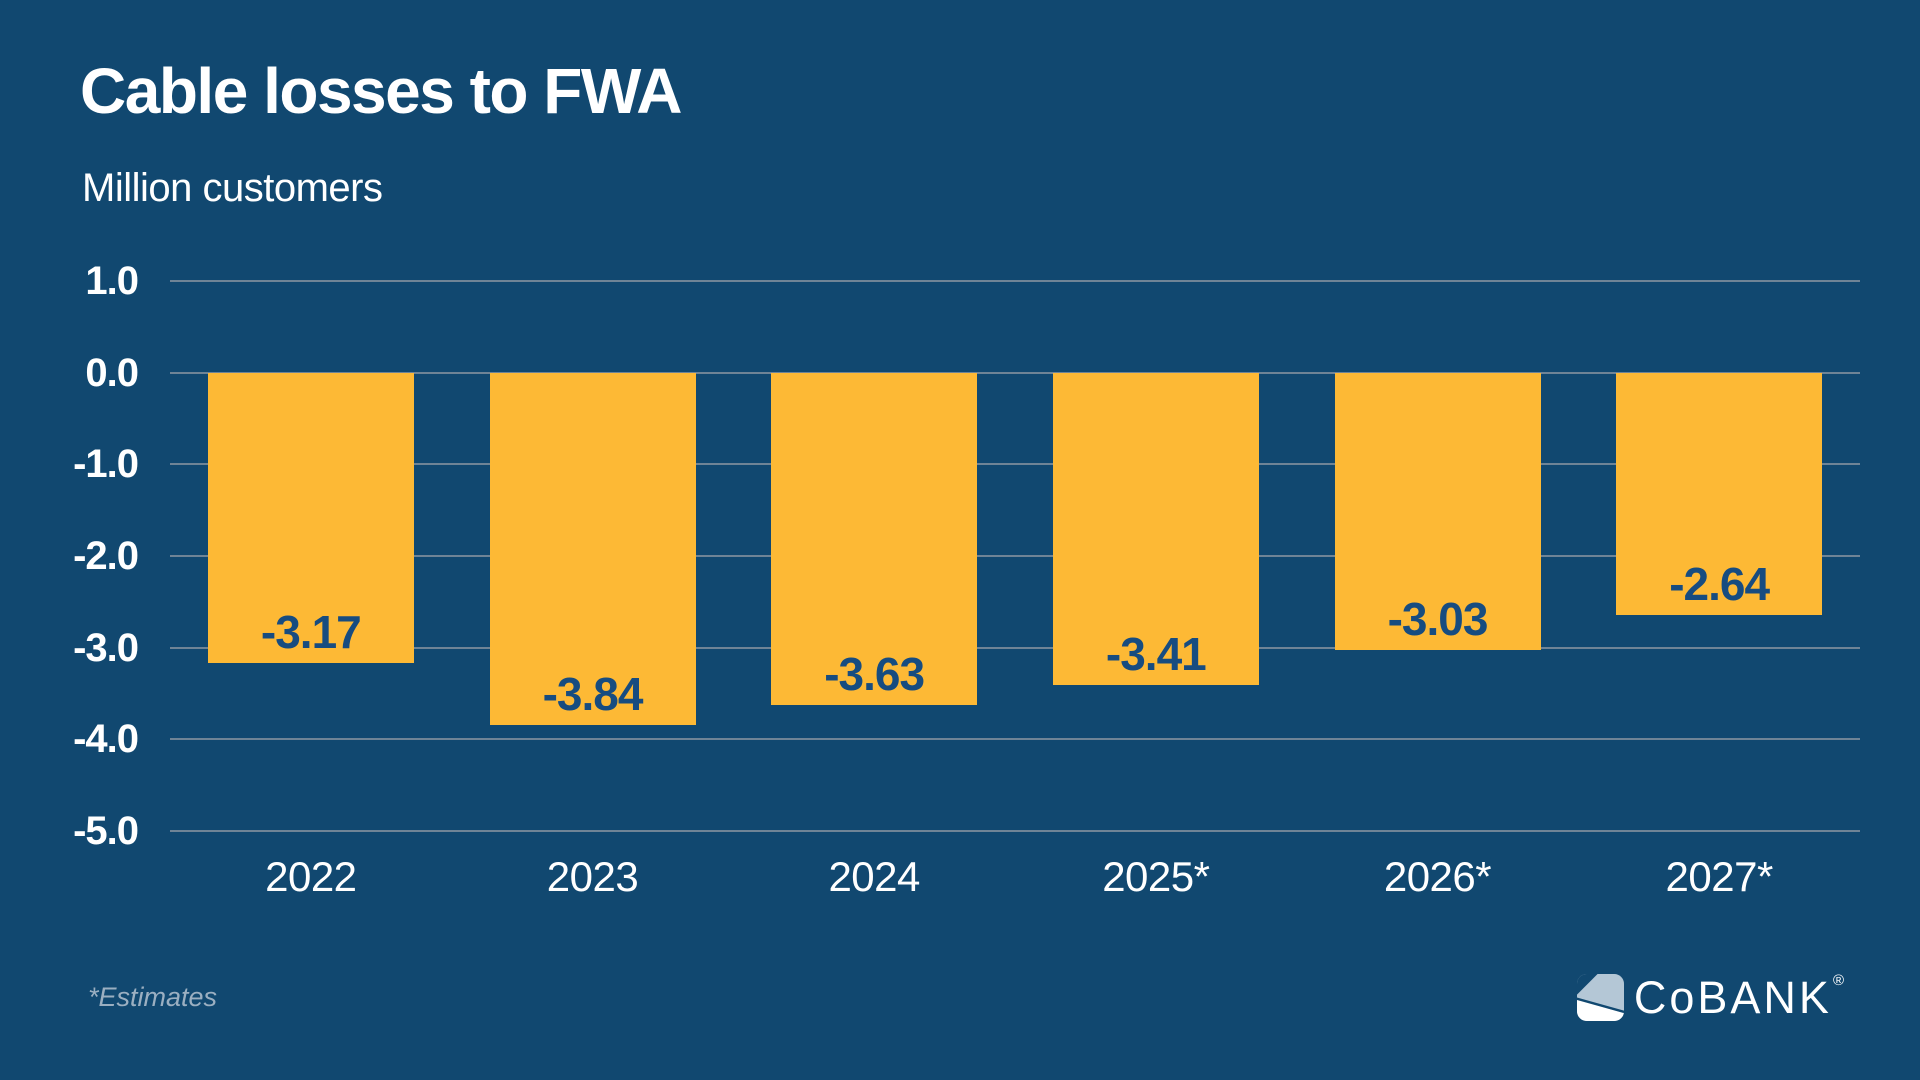  What do you see at coordinates (1438, 619) in the screenshot?
I see `bar-value-label-2026*: -3.03` at bounding box center [1438, 619].